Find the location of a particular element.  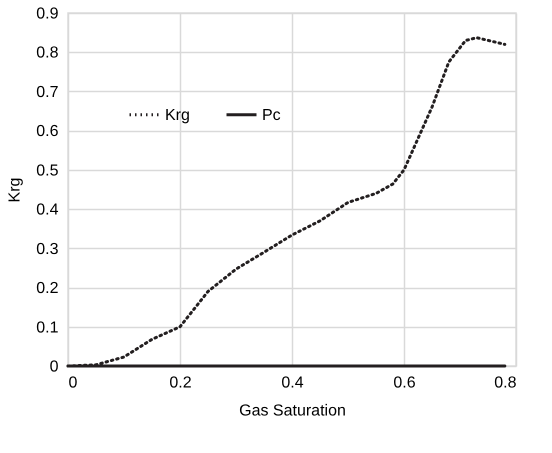

legend-label: Pc is located at coordinates (271, 115).